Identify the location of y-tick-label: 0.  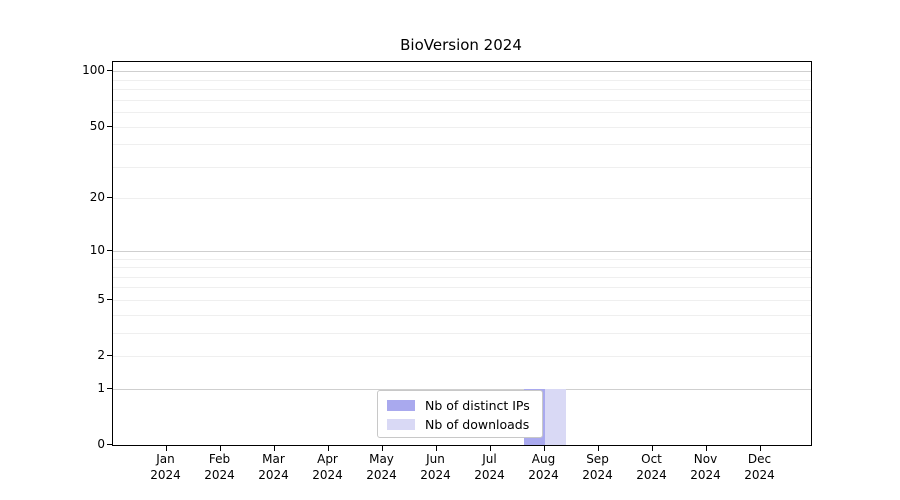
(101, 444).